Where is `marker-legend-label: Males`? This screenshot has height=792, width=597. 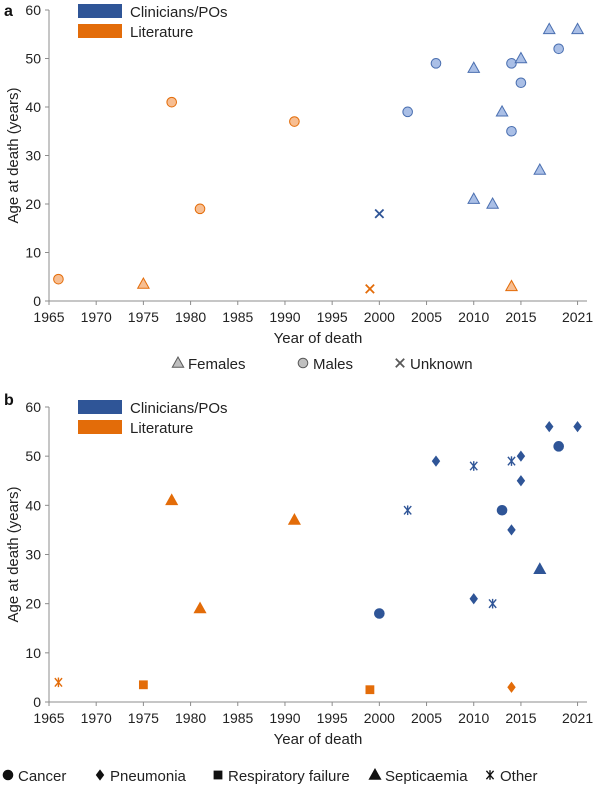
marker-legend-label: Males is located at coordinates (333, 364).